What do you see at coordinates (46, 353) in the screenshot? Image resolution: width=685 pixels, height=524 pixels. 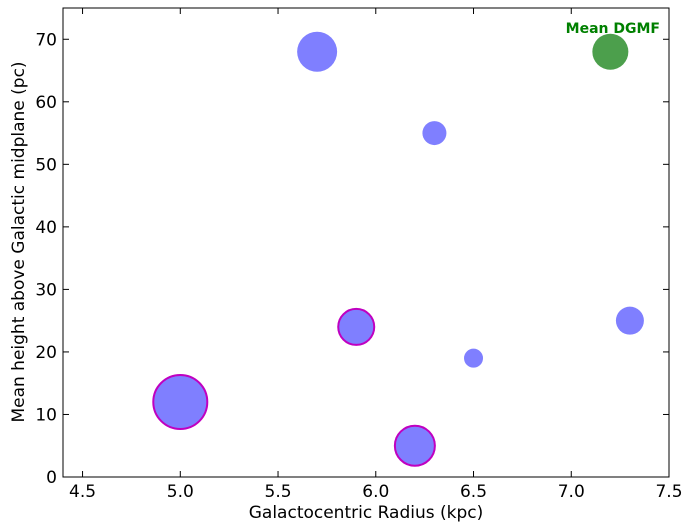 I see `y-tick-label-2: 20` at bounding box center [46, 353].